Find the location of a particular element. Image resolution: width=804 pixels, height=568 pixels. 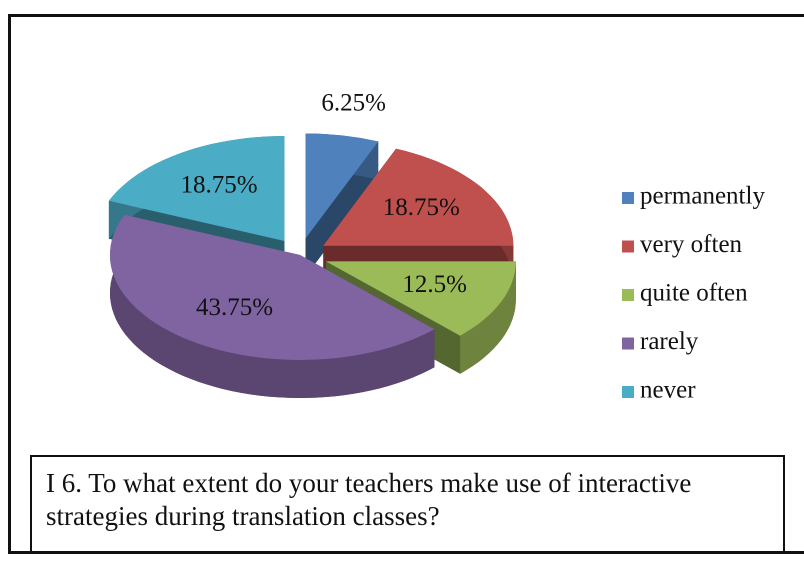

legend-label: very often is located at coordinates (691, 244).